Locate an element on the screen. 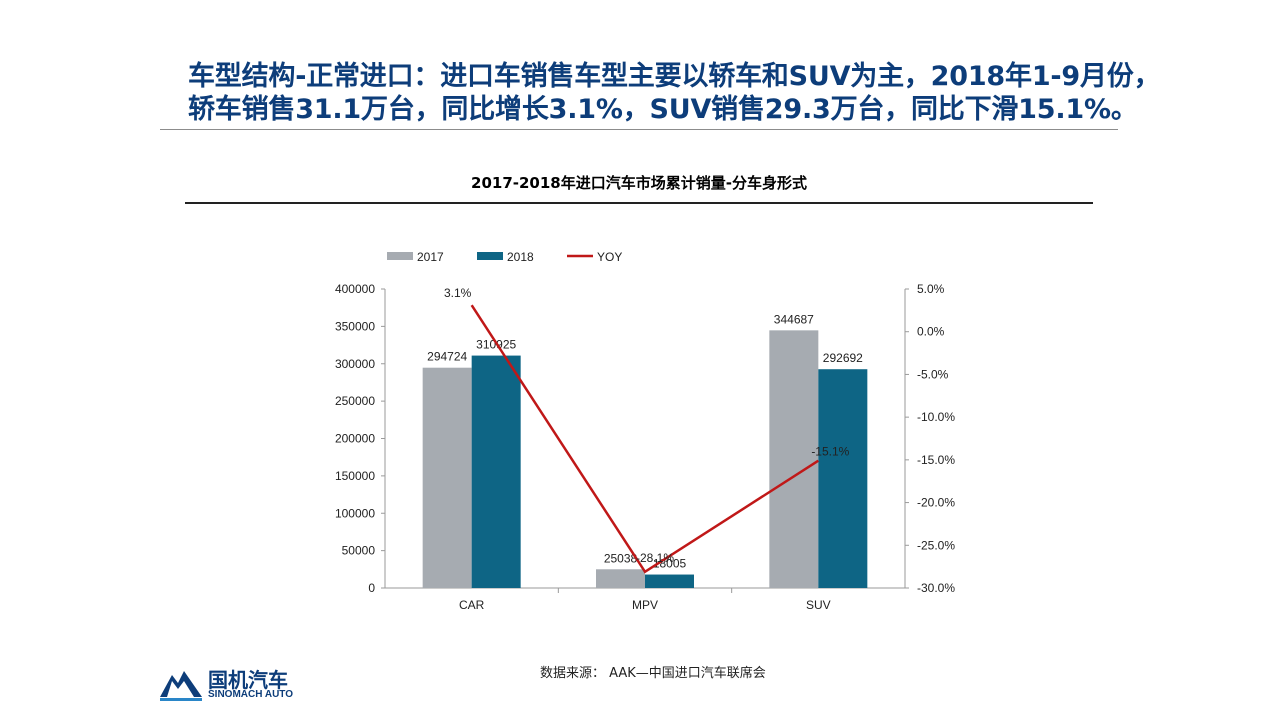 This screenshot has width=1280, height=720. bar-2018-car is located at coordinates (496, 471).